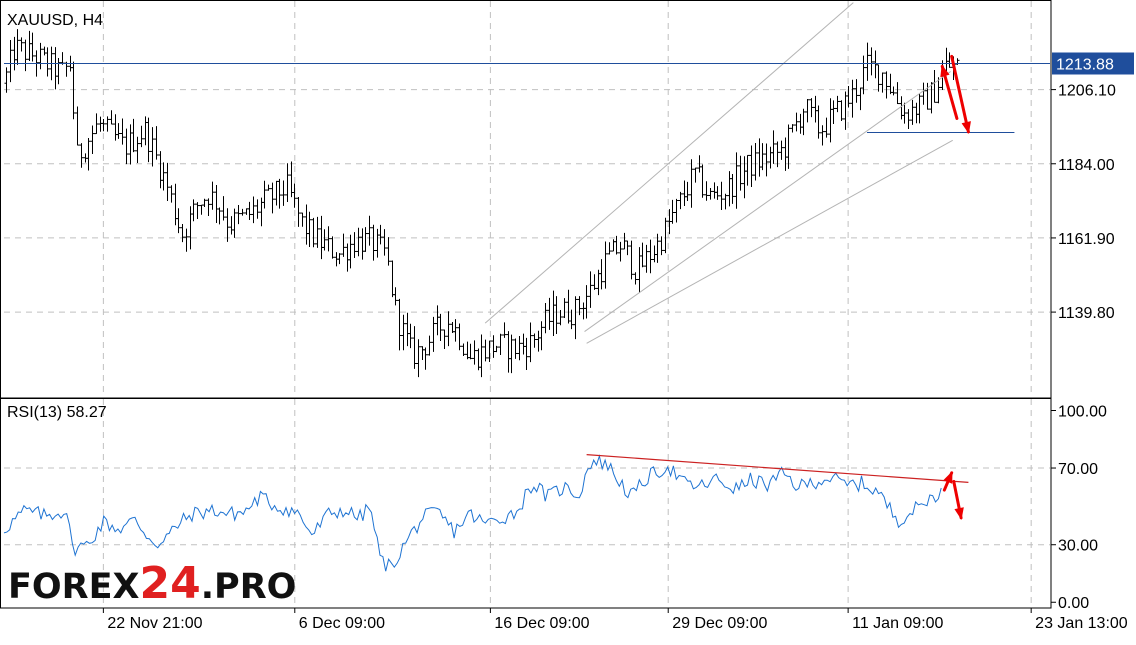  I want to click on time-tick-label: 6 Dec 09:00, so click(342, 623).